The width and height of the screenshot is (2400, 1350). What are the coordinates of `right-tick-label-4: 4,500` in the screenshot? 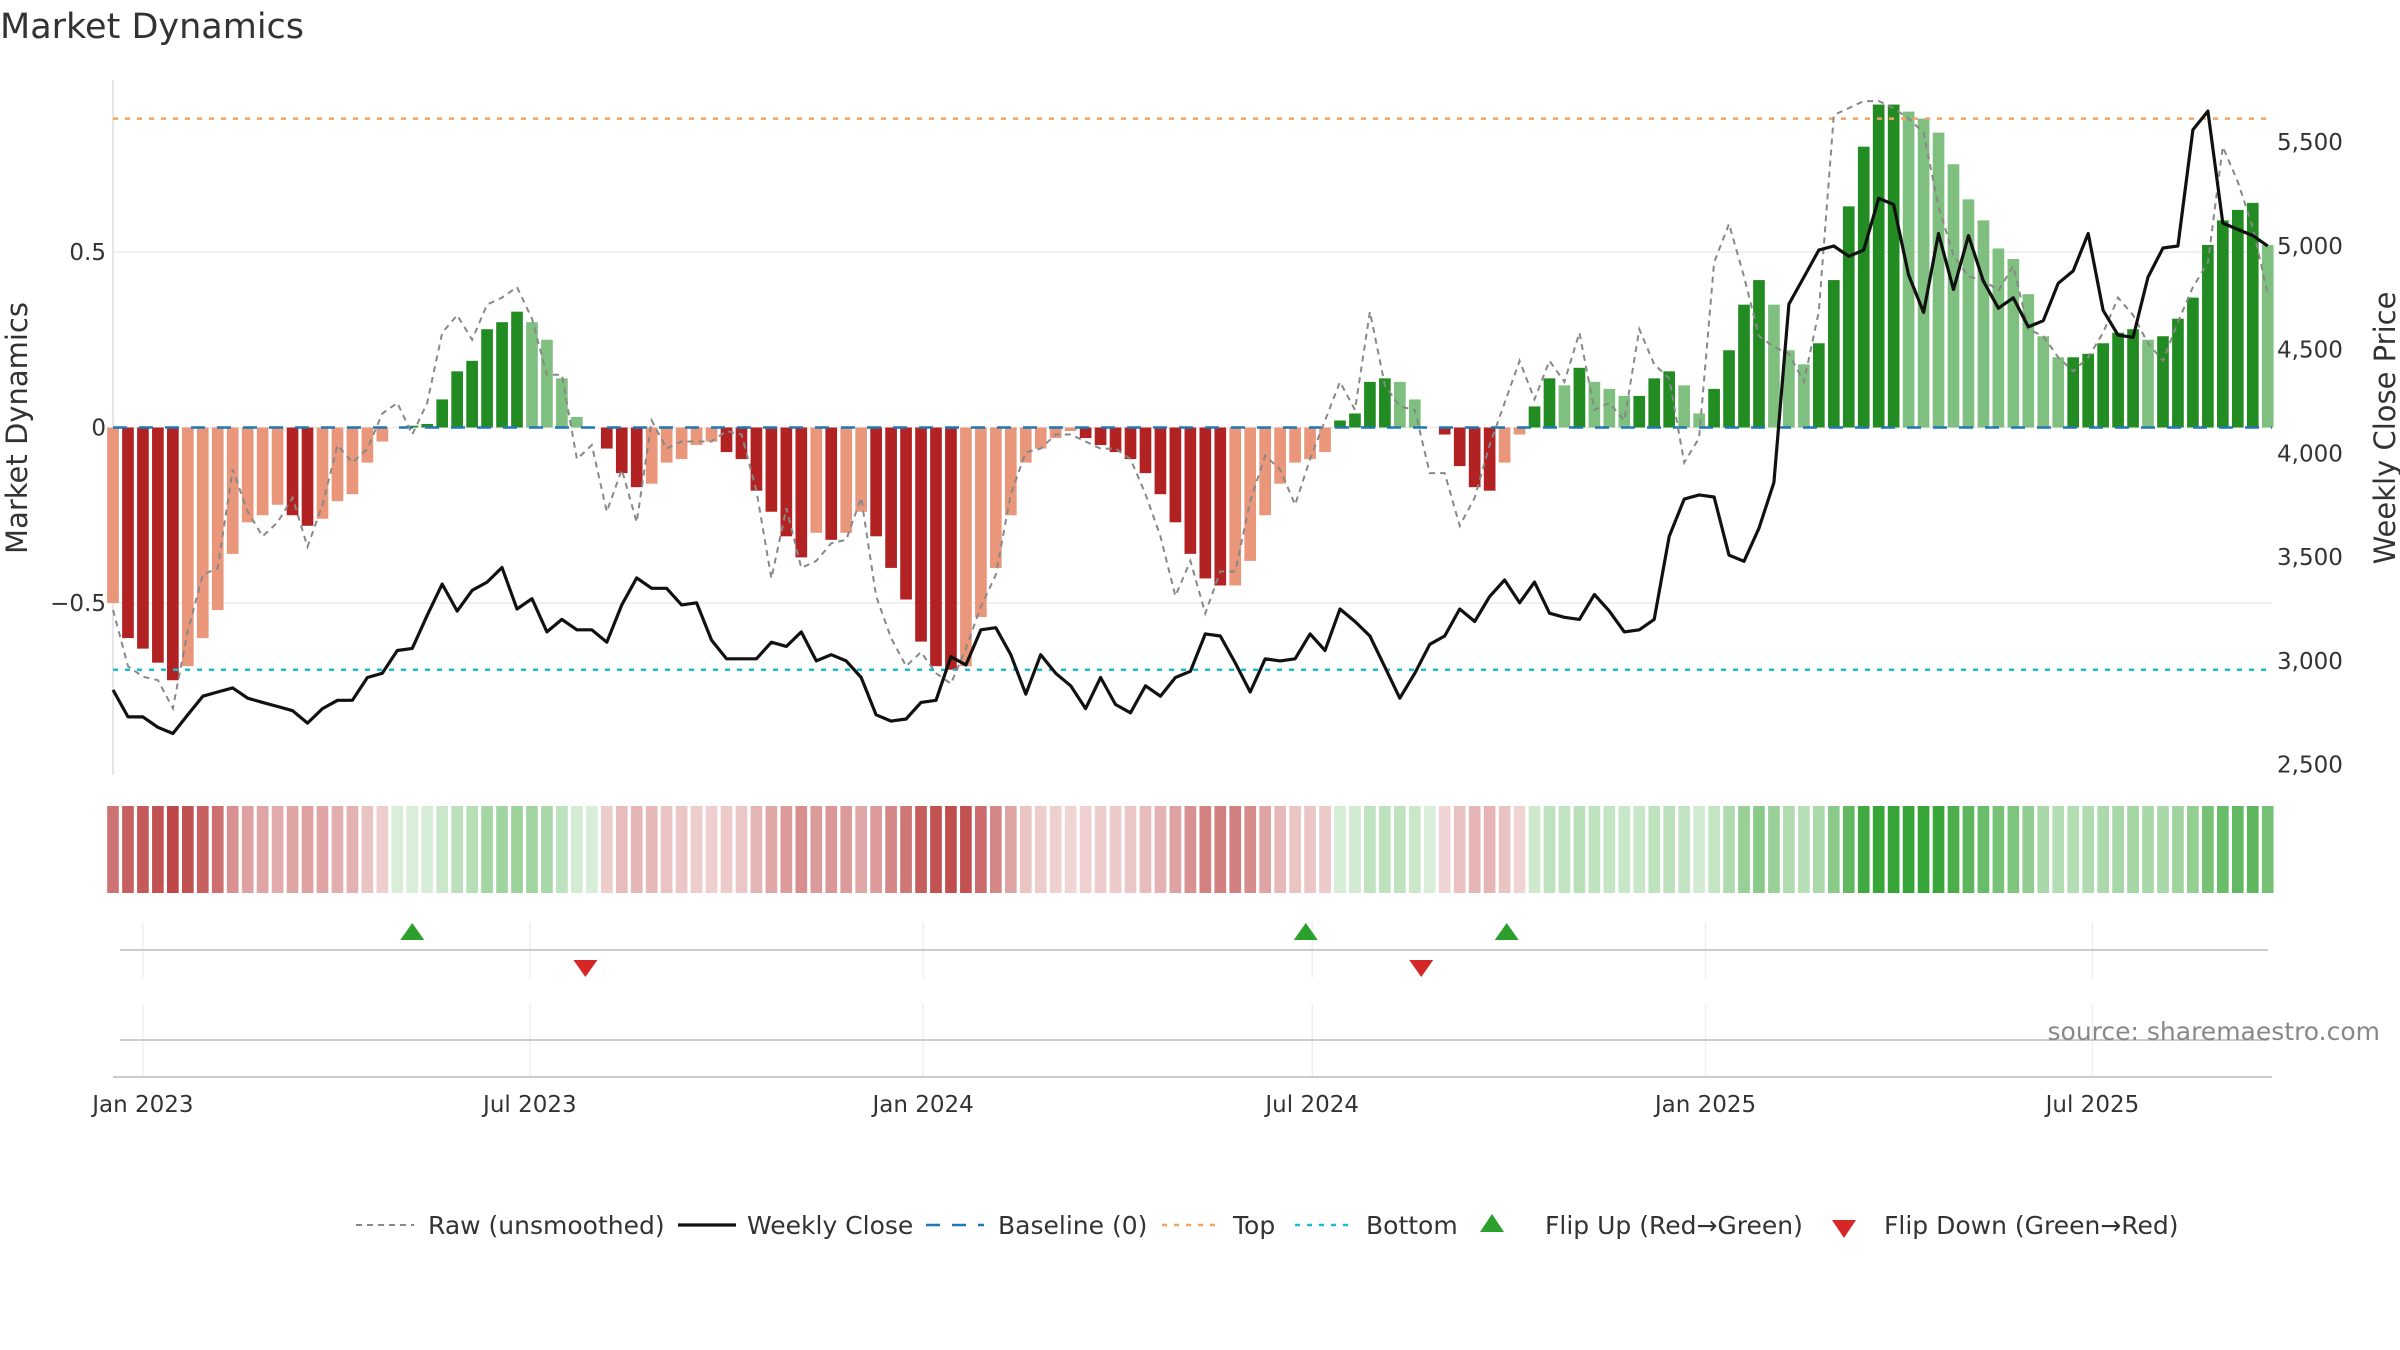 It's located at (2310, 351).